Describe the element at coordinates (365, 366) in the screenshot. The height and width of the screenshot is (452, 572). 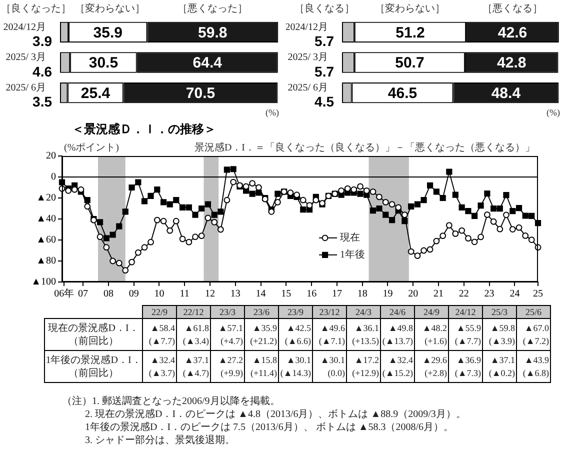
I see `text: ▲17.2 (+12.9)` at that location.